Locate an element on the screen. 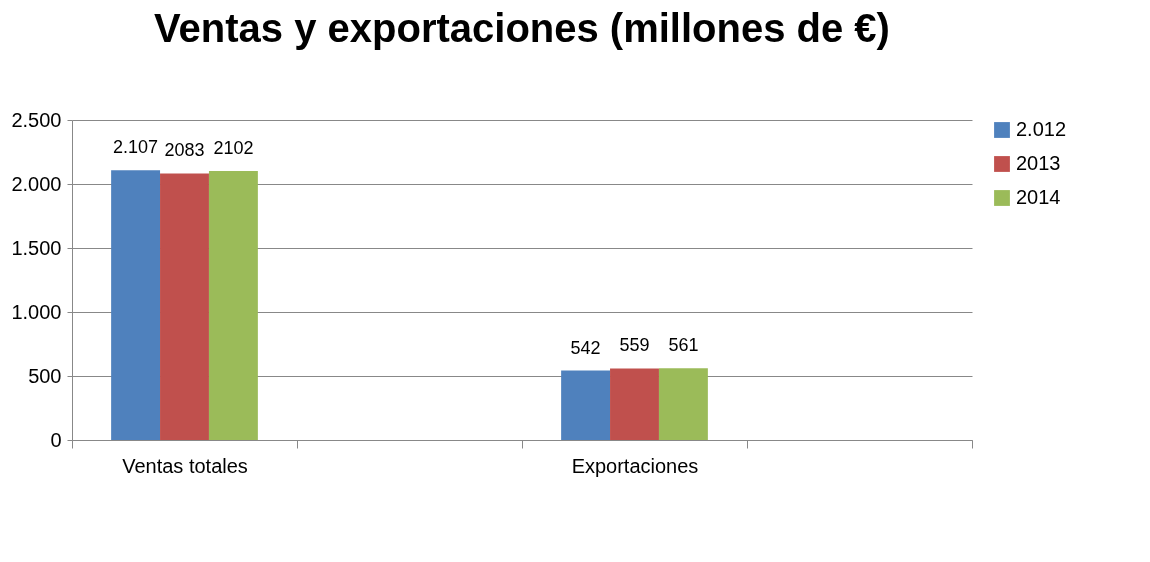 This screenshot has height=562, width=1150. y-tick-label: 1.000 is located at coordinates (36, 311).